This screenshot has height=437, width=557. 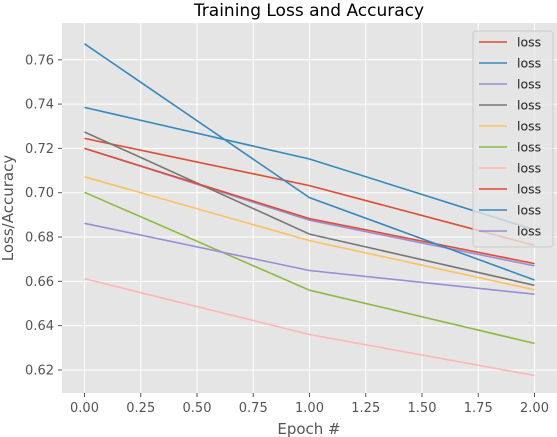 I want to click on y-tick-label: 0.70, so click(x=39, y=193).